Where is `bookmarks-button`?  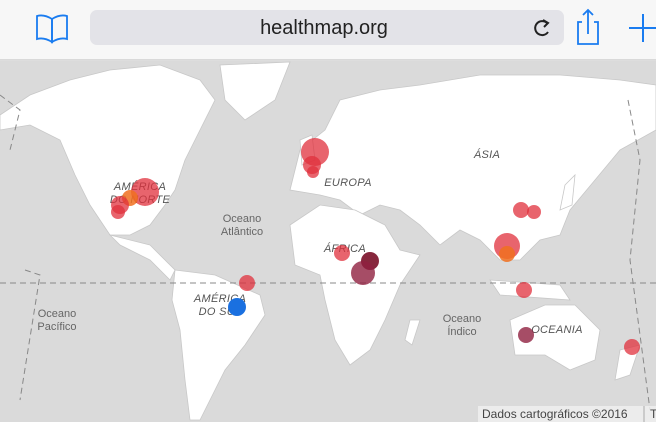 bookmarks-button is located at coordinates (52, 29).